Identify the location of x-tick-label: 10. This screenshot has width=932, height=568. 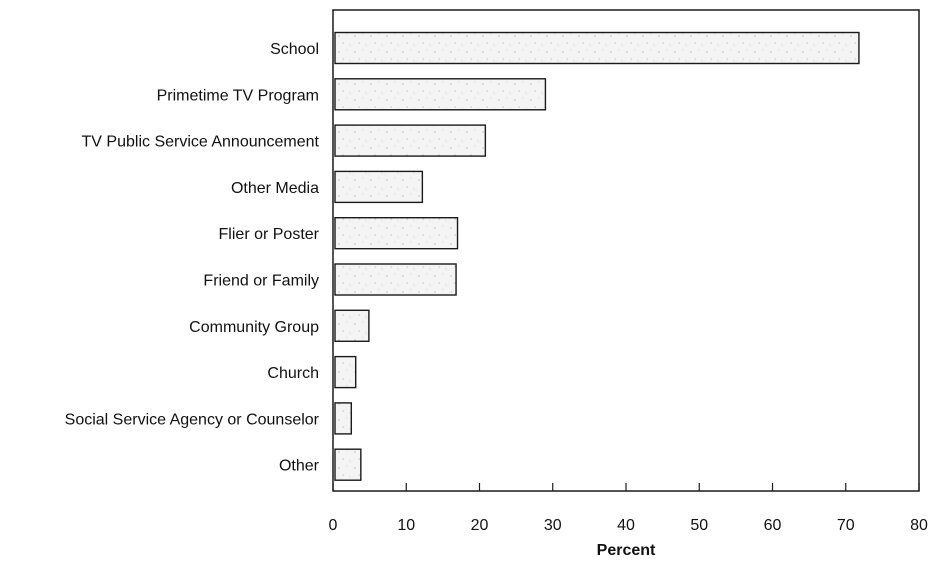
(406, 525).